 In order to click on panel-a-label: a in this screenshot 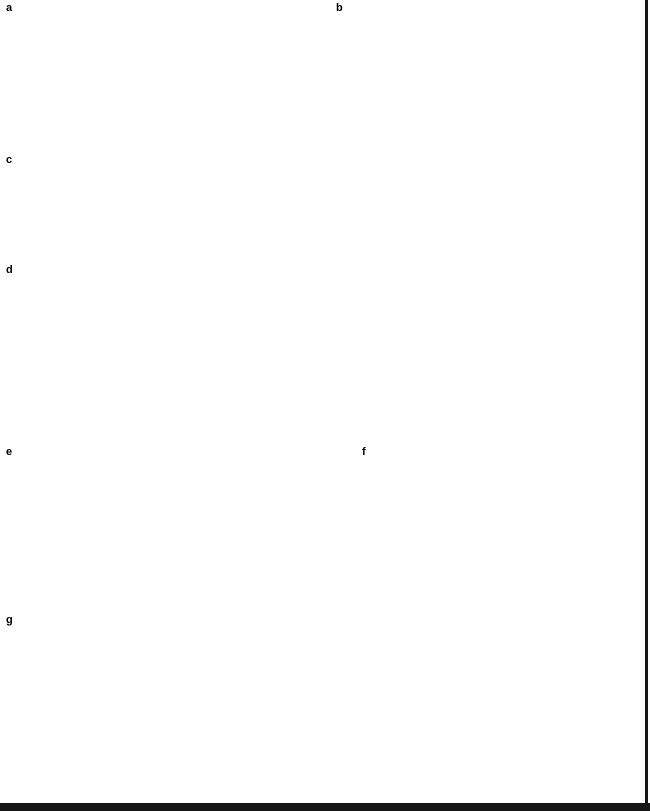, I will do `click(9, 8)`.